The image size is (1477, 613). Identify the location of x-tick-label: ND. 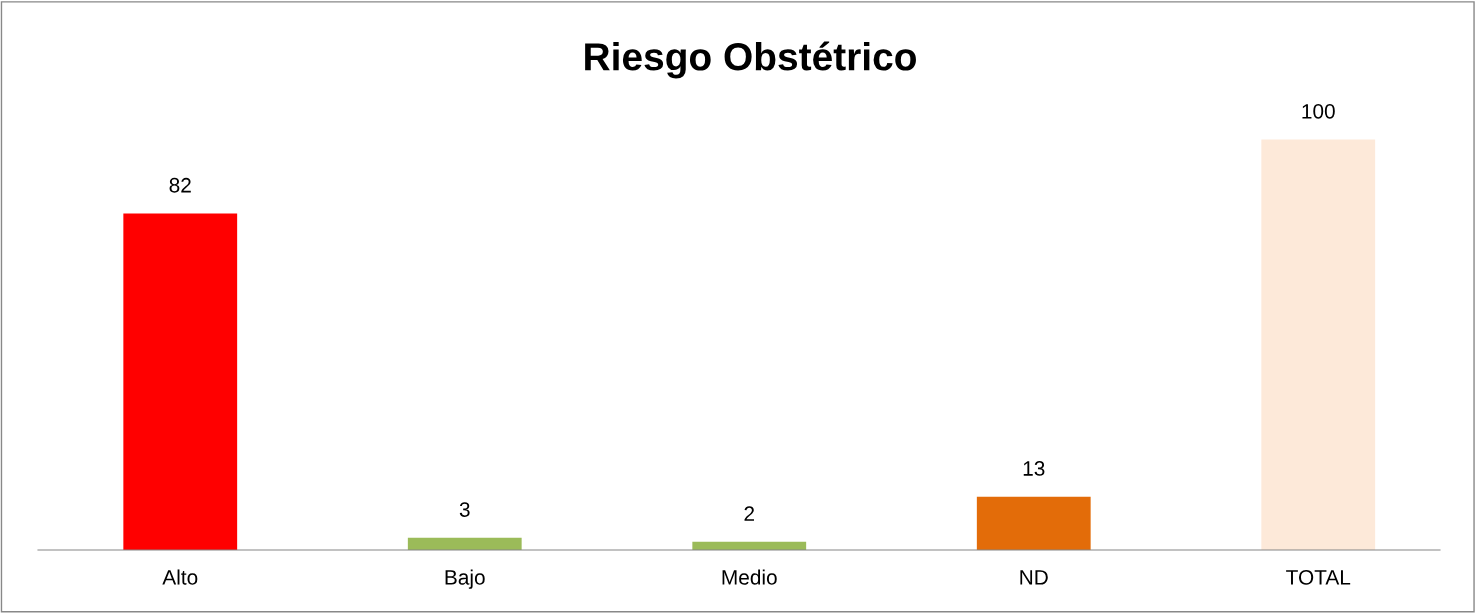
(1034, 577).